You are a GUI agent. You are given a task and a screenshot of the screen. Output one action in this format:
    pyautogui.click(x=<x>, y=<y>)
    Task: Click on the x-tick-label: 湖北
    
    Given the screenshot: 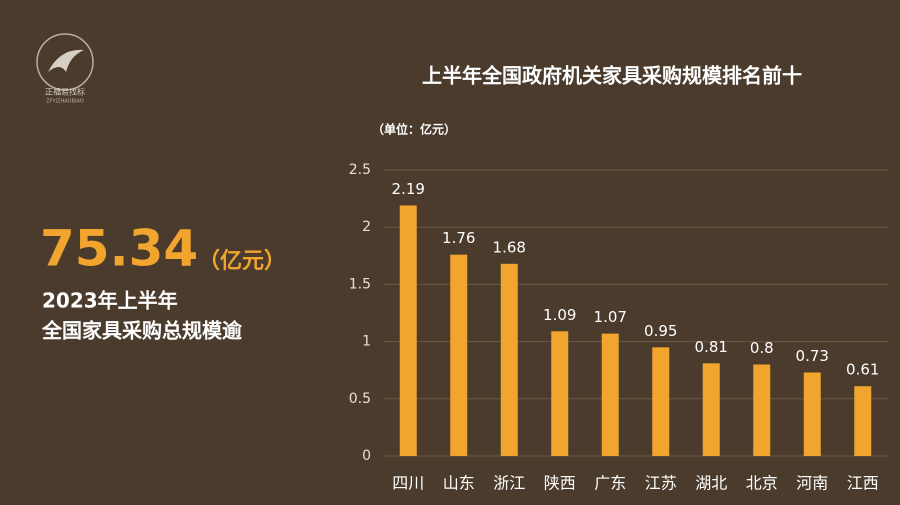 What is the action you would take?
    pyautogui.click(x=711, y=483)
    